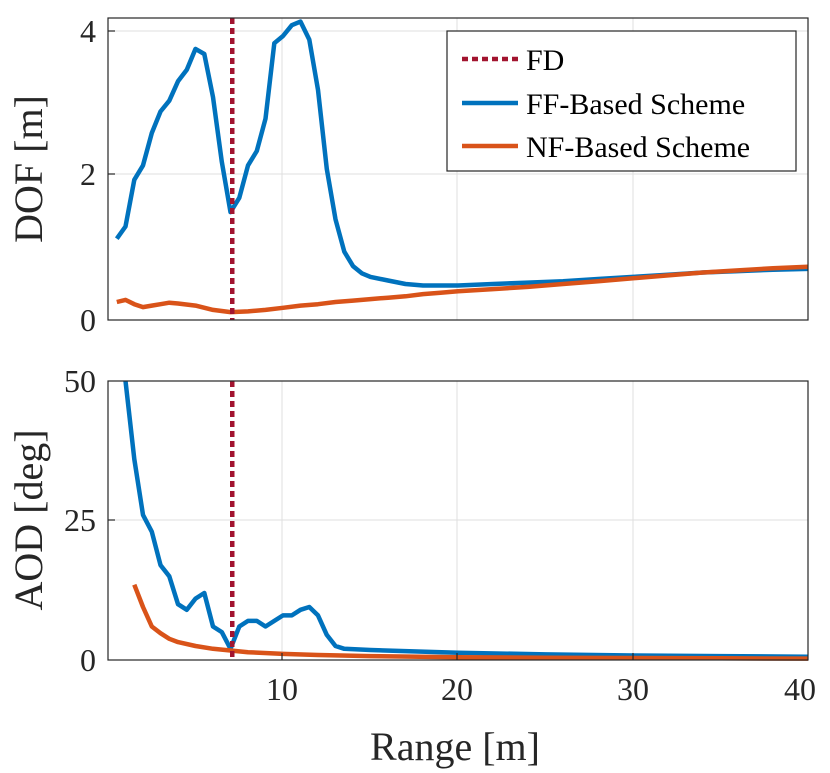 This screenshot has height=773, width=830. Describe the element at coordinates (88, 320) in the screenshot. I see `dof-ytick-label-0: 0` at that location.